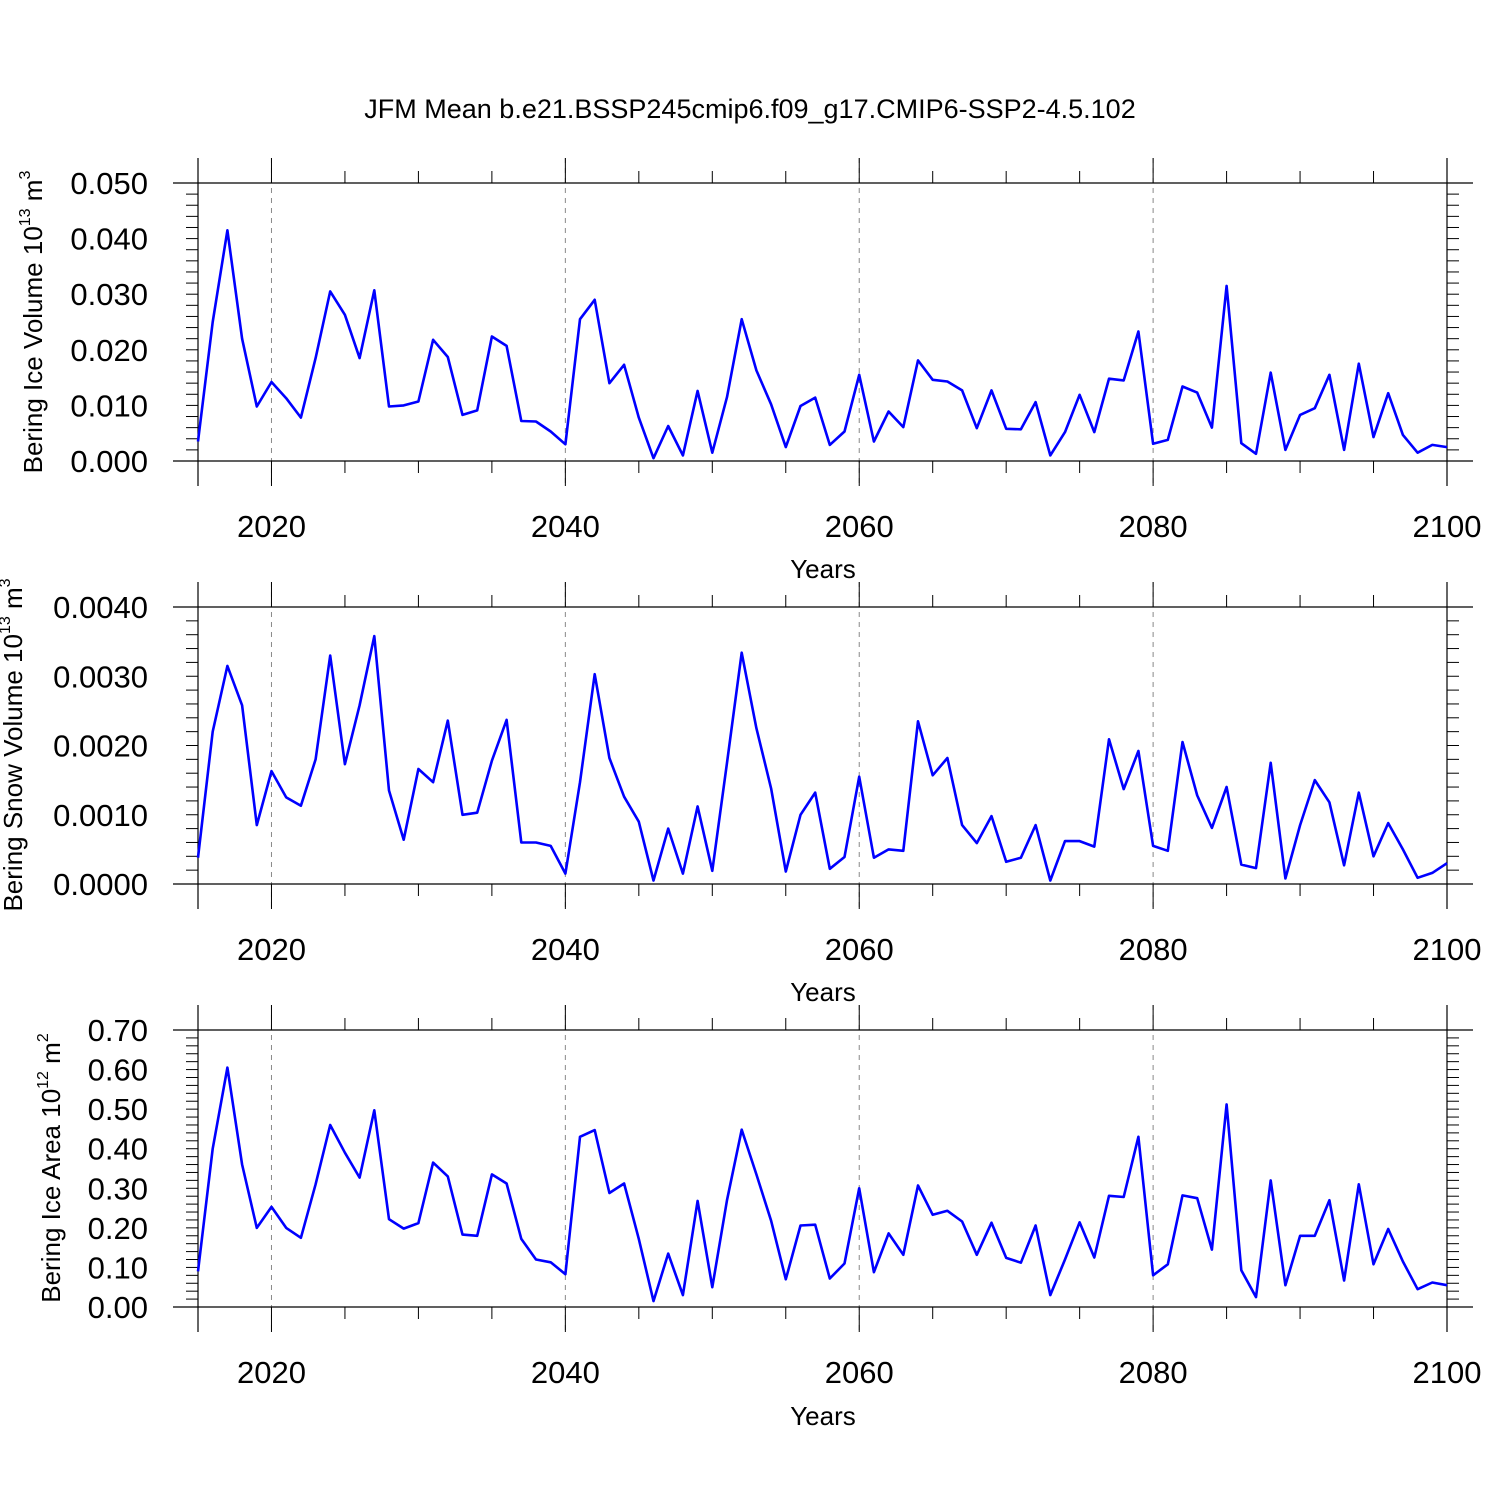 This screenshot has height=1500, width=1500. I want to click on y-axis-label-text: Bering Ice Volume 10, so click(33, 349).